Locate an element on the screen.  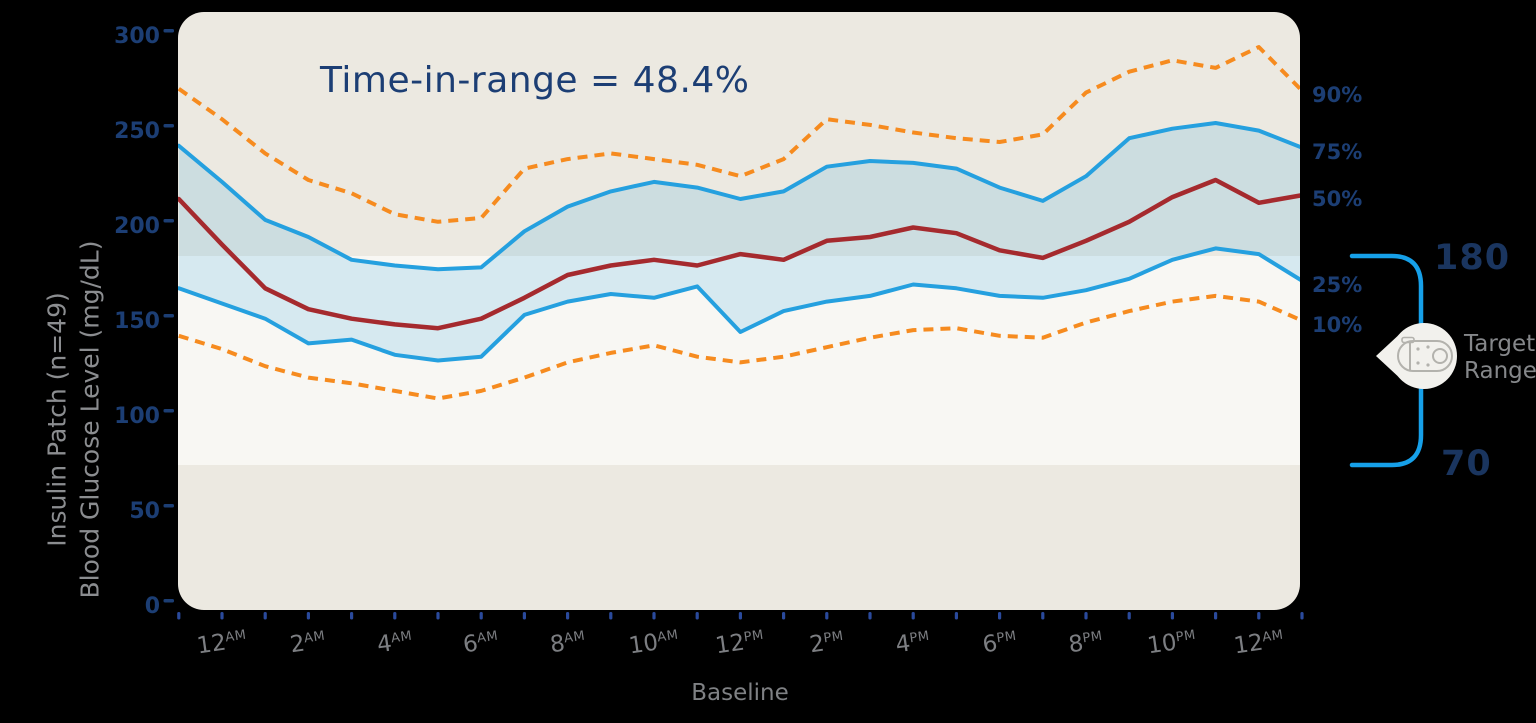
y-axis-title-line2: Blood Glucose Level (mg/dL) is located at coordinates (90, 419).